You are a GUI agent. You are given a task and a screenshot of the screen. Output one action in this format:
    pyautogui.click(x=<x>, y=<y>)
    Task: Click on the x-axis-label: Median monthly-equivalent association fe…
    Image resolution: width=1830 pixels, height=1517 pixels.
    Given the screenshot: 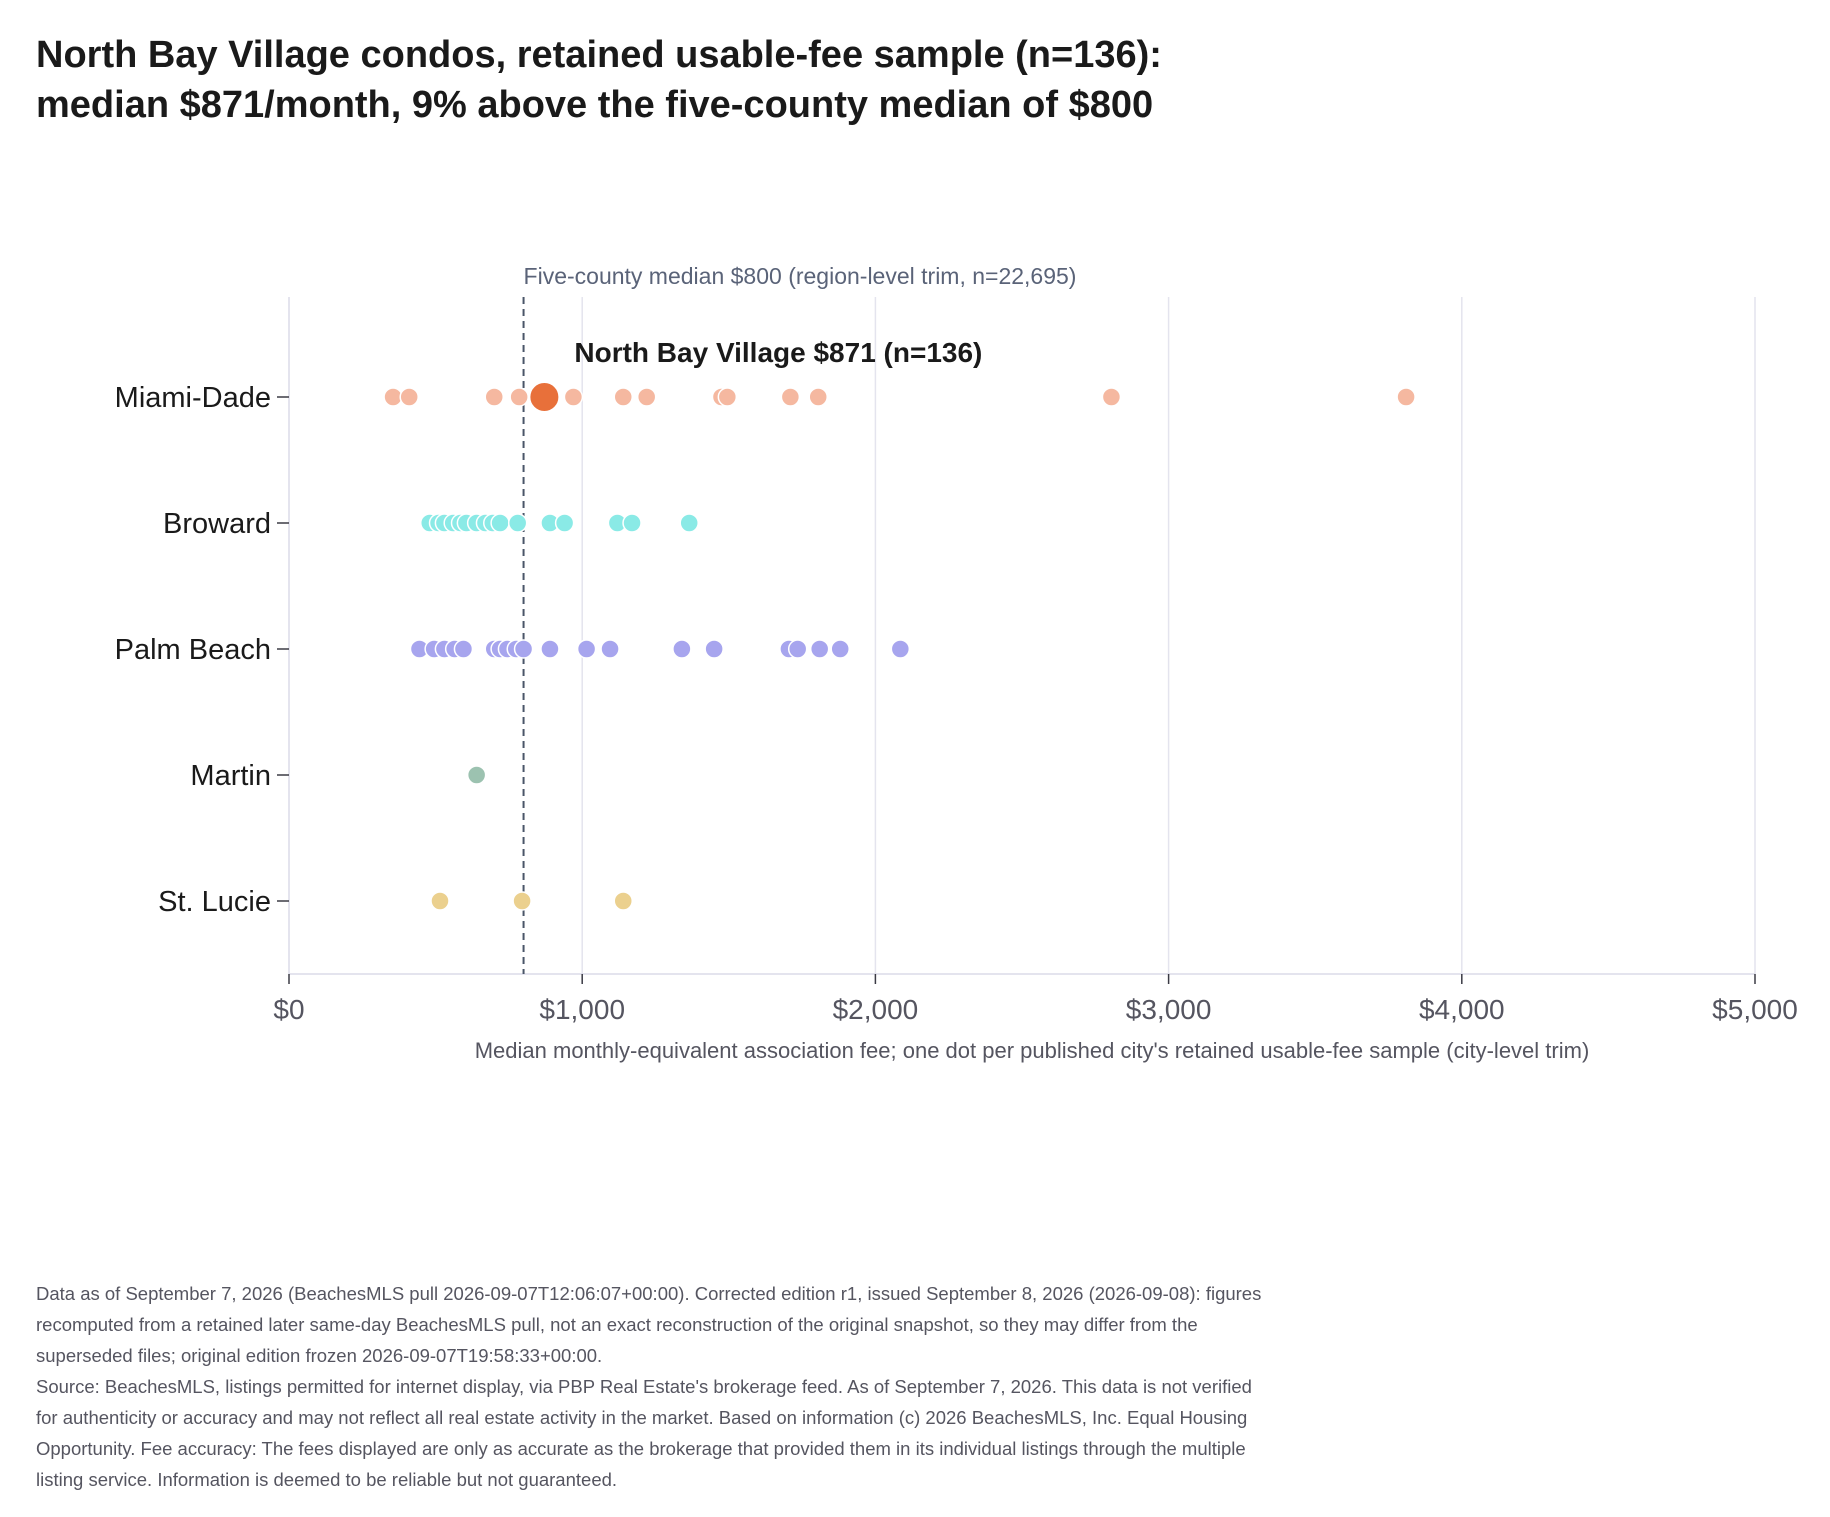 What is the action you would take?
    pyautogui.click(x=1032, y=1050)
    